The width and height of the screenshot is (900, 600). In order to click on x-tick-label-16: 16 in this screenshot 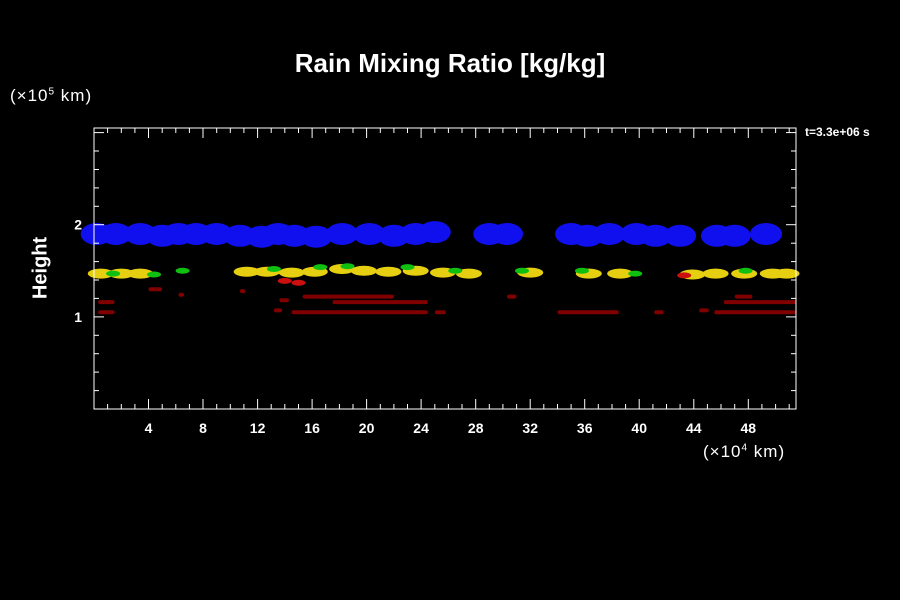, I will do `click(312, 428)`.